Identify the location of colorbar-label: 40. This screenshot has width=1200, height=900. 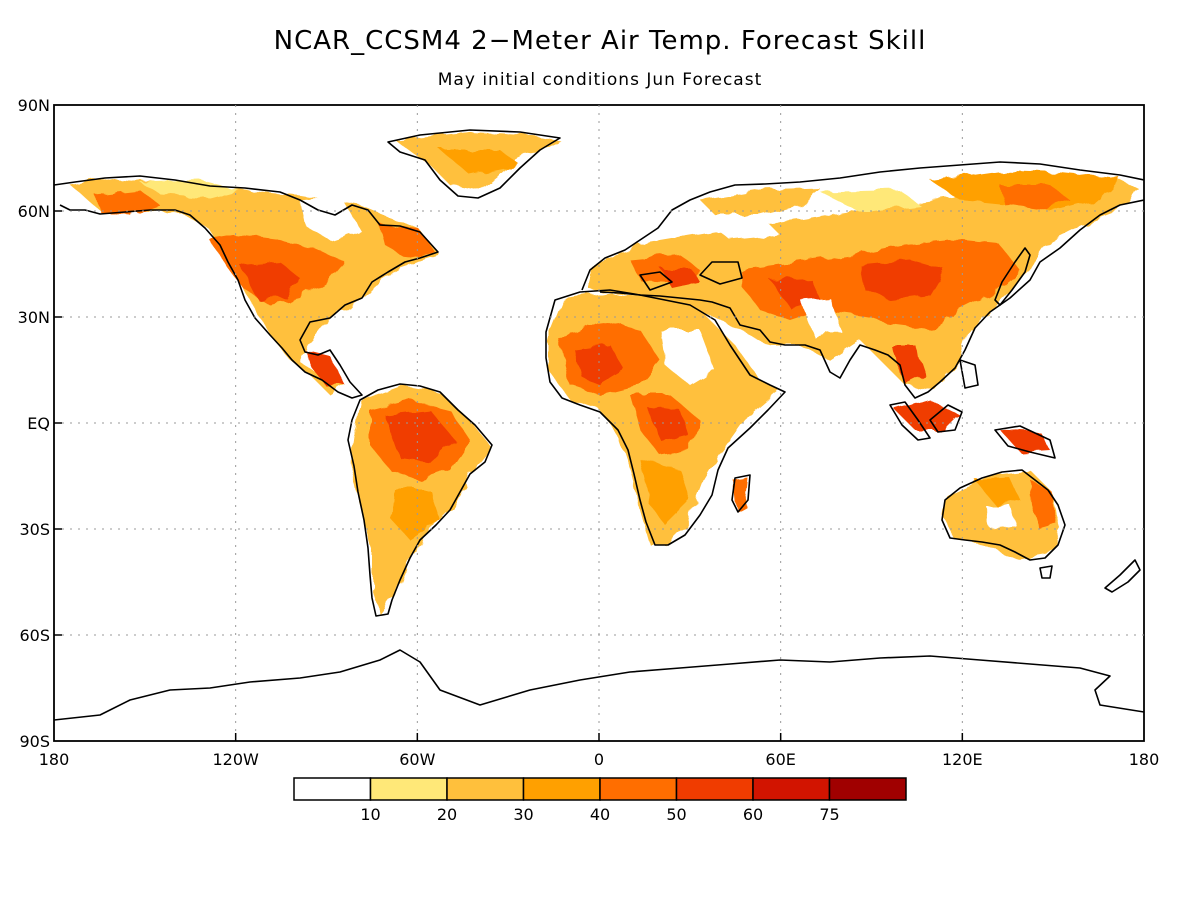
(600, 814).